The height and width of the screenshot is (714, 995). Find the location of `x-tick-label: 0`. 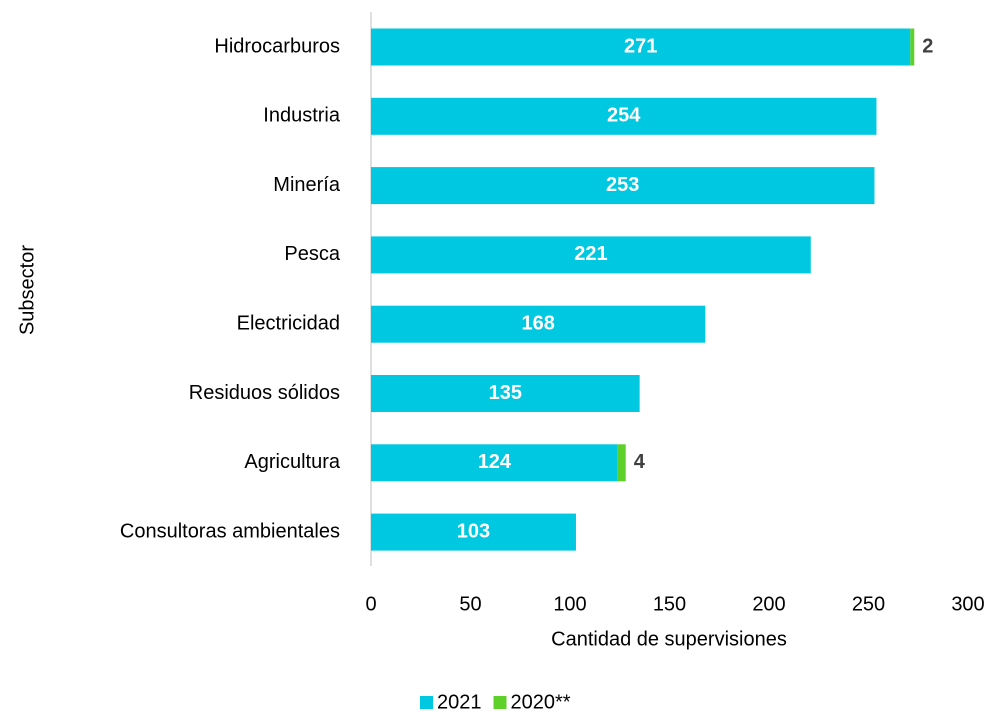

x-tick-label: 0 is located at coordinates (370, 604).